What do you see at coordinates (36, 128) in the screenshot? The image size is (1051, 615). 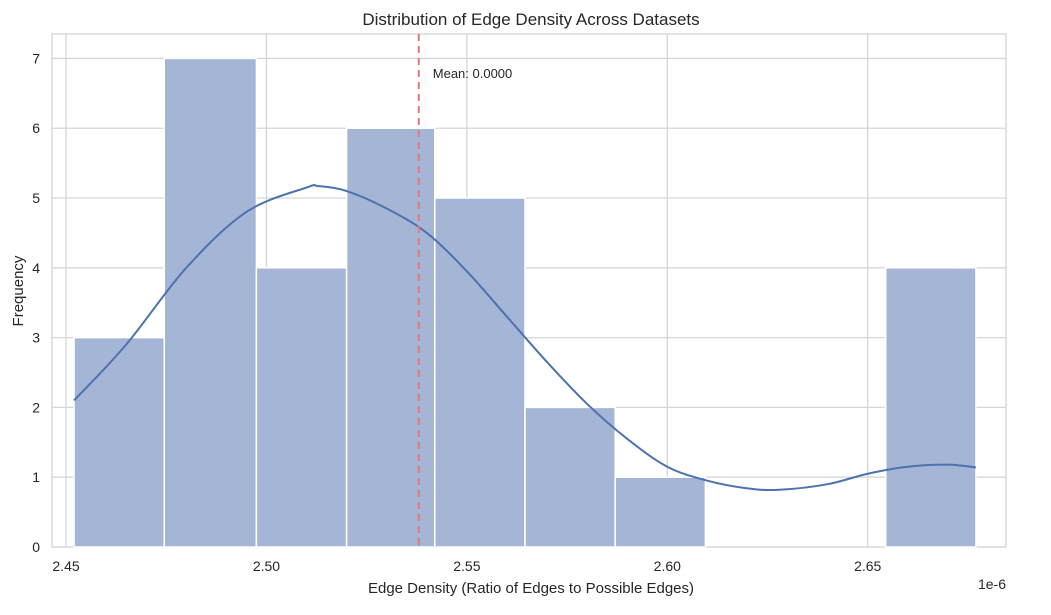 I see `y-tick-label: 6` at bounding box center [36, 128].